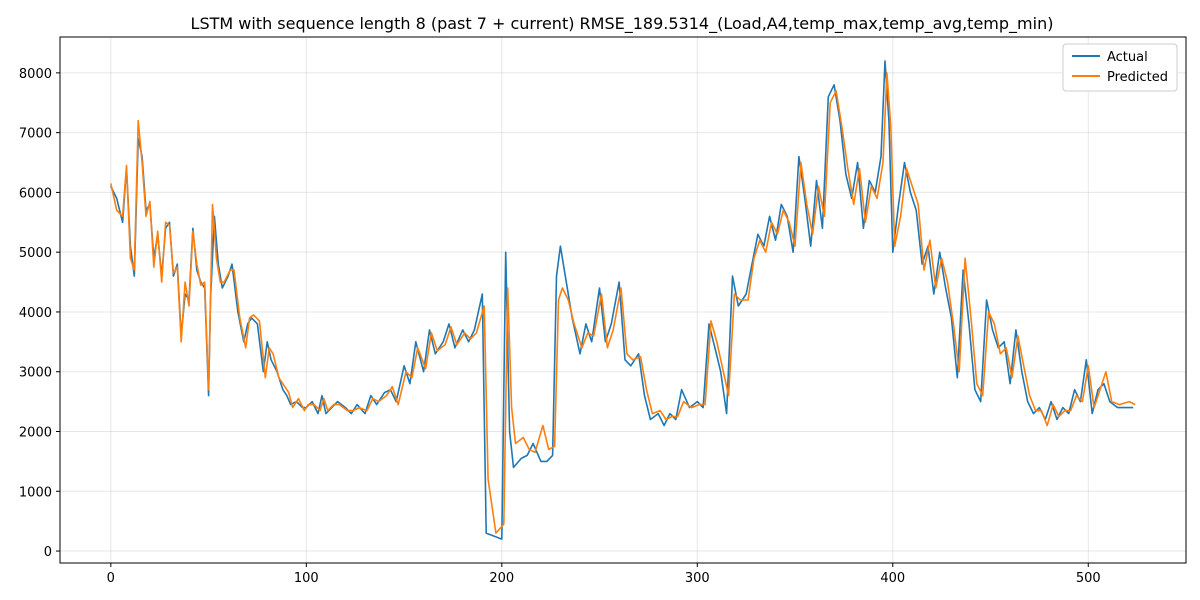 The width and height of the screenshot is (1200, 600). I want to click on y-tick-label: 3000, so click(35, 373).